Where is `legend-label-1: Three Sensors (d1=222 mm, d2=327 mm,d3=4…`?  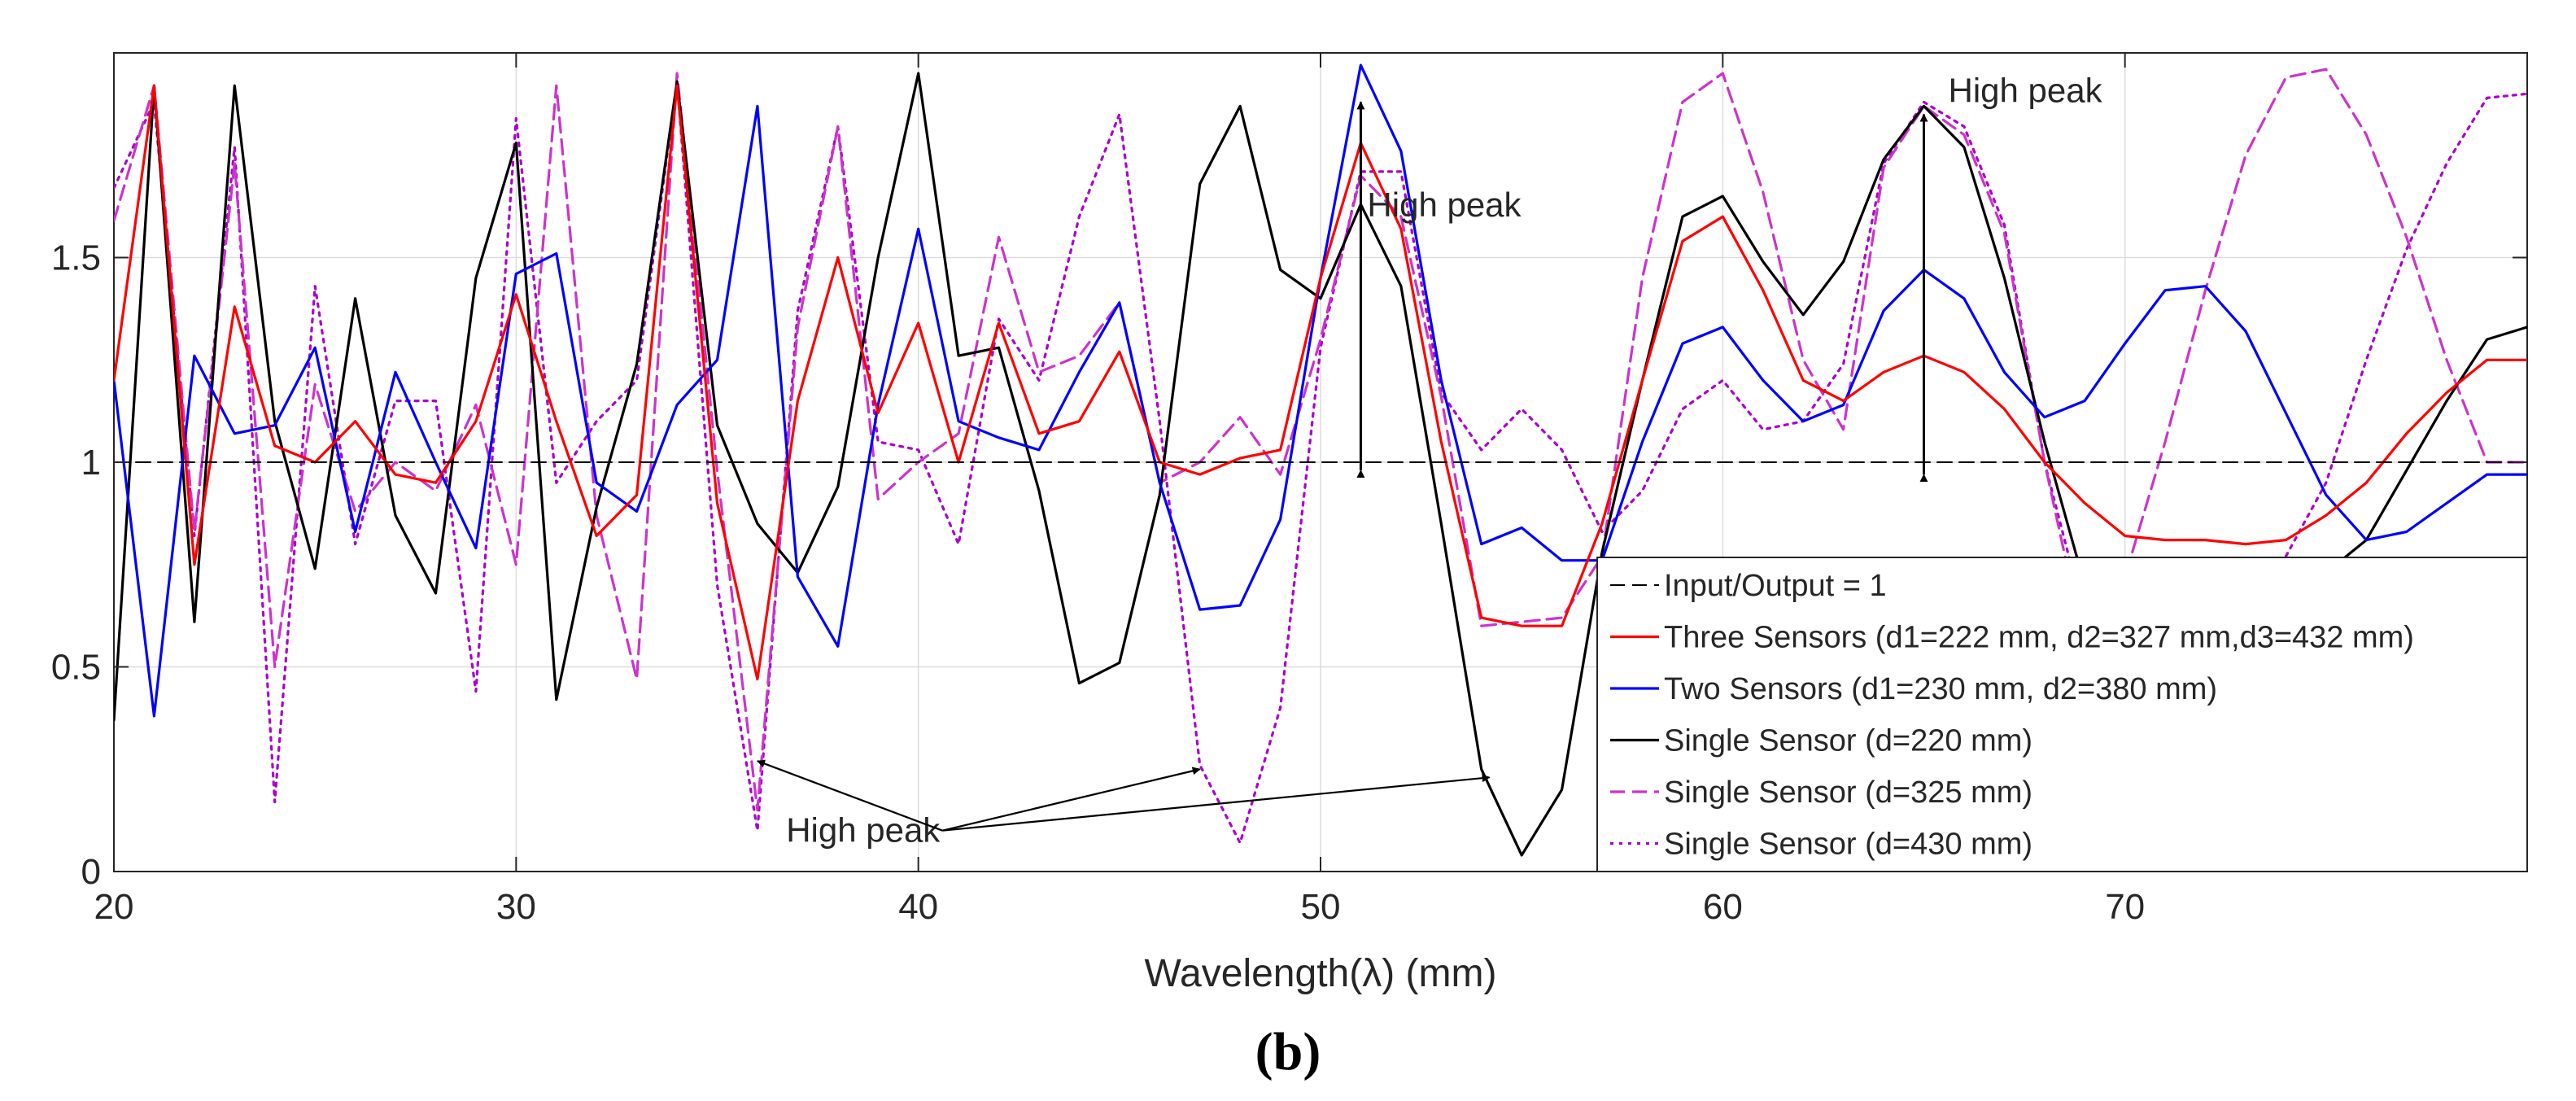 legend-label-1: Three Sensors (d1=222 mm, d2=327 mm,d3=4… is located at coordinates (2039, 638).